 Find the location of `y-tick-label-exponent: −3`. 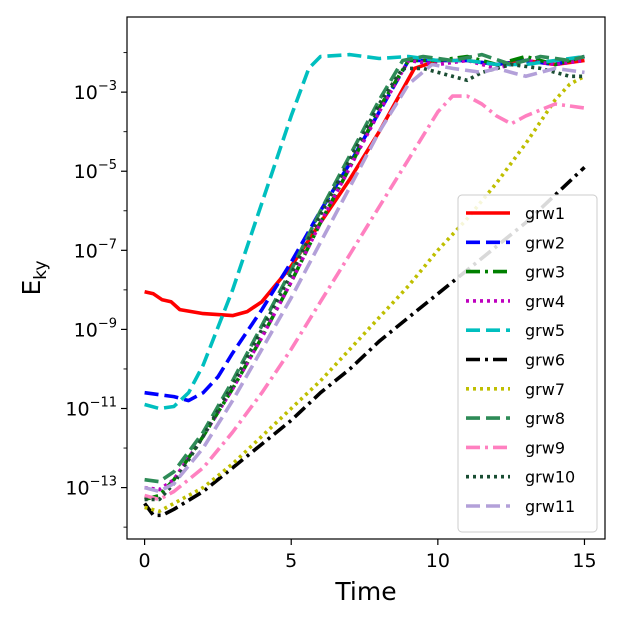

y-tick-label-exponent: −3 is located at coordinates (107, 86).